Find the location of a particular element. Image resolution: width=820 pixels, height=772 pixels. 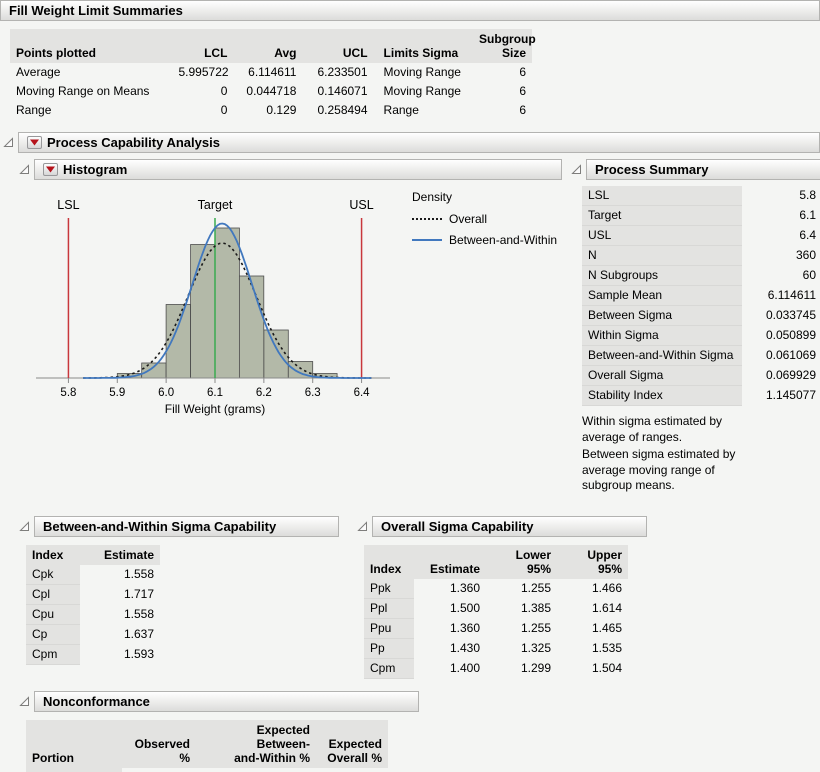

nonconformance-header: Nonconformance is located at coordinates (226, 701).